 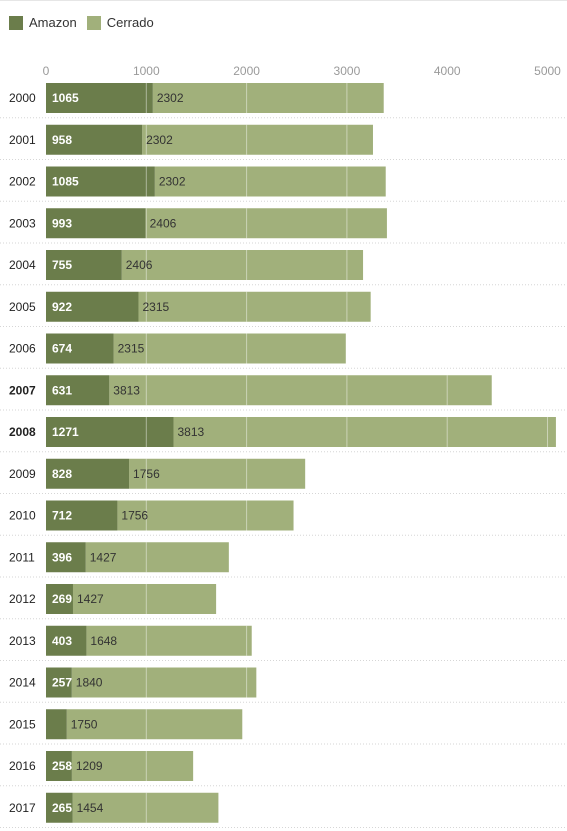 What do you see at coordinates (22, 766) in the screenshot?
I see `year-label: 2016` at bounding box center [22, 766].